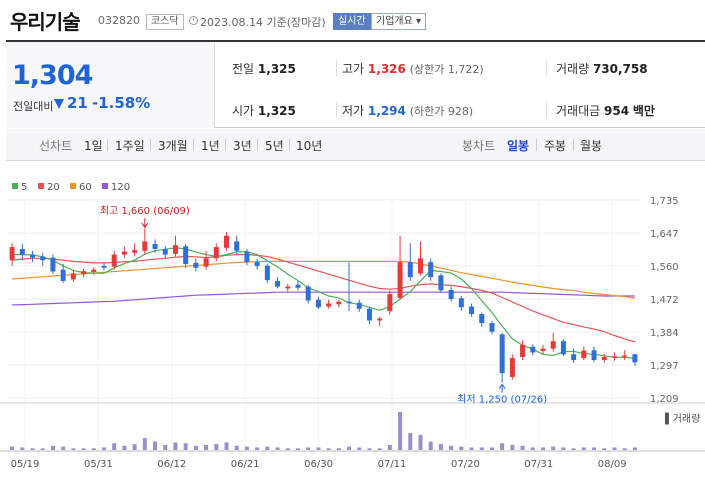  What do you see at coordinates (355, 145) in the screenshot?
I see `chart-toolbar: 선차트 1일 1주일 3개월 1년 3년 5년 10년 봉차트 일봉 주봉 월봉` at bounding box center [355, 145].